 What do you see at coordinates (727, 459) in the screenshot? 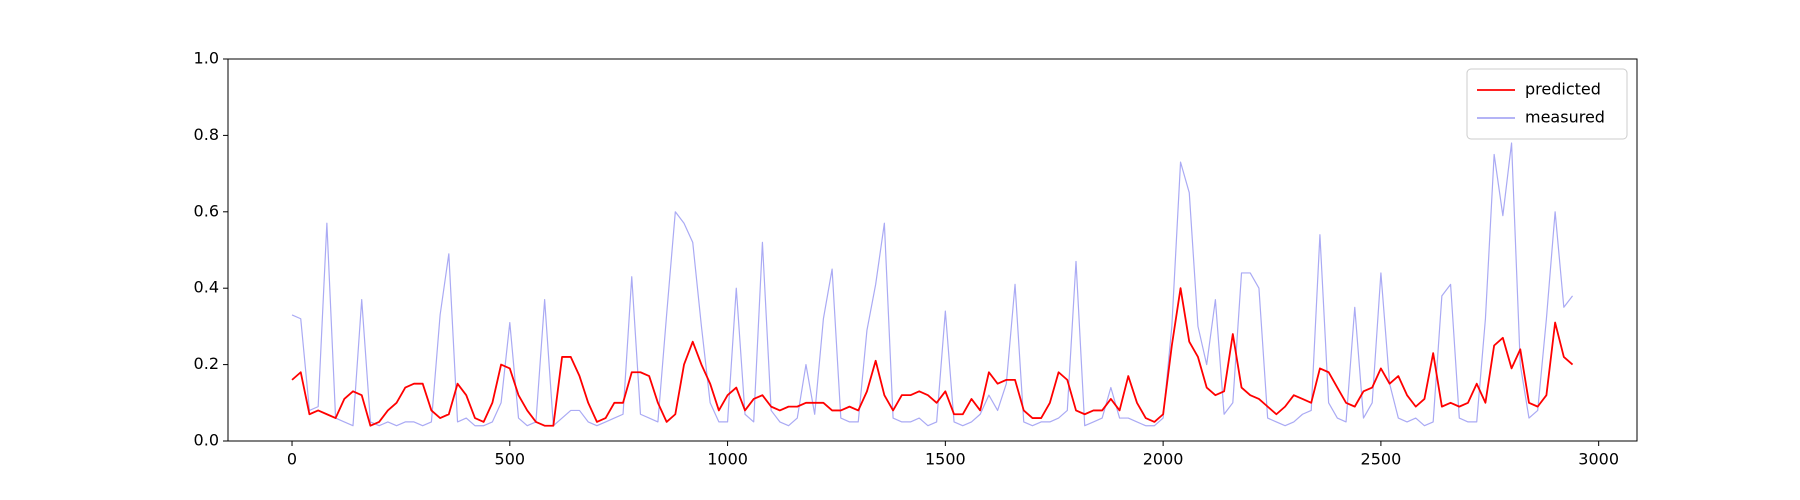
I see `x-tick-label: 1000` at bounding box center [727, 459].